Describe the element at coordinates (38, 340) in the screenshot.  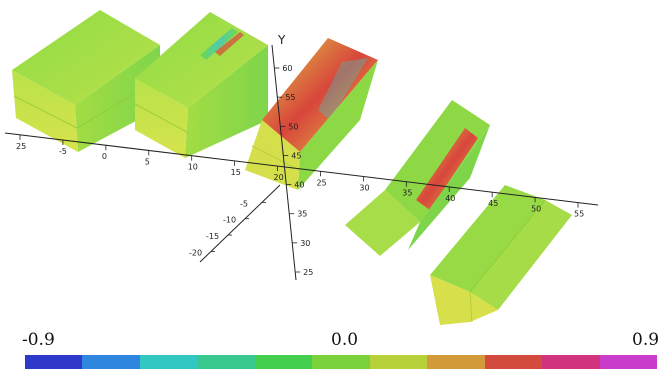
I see `colorbar-min-label: -0.9` at that location.